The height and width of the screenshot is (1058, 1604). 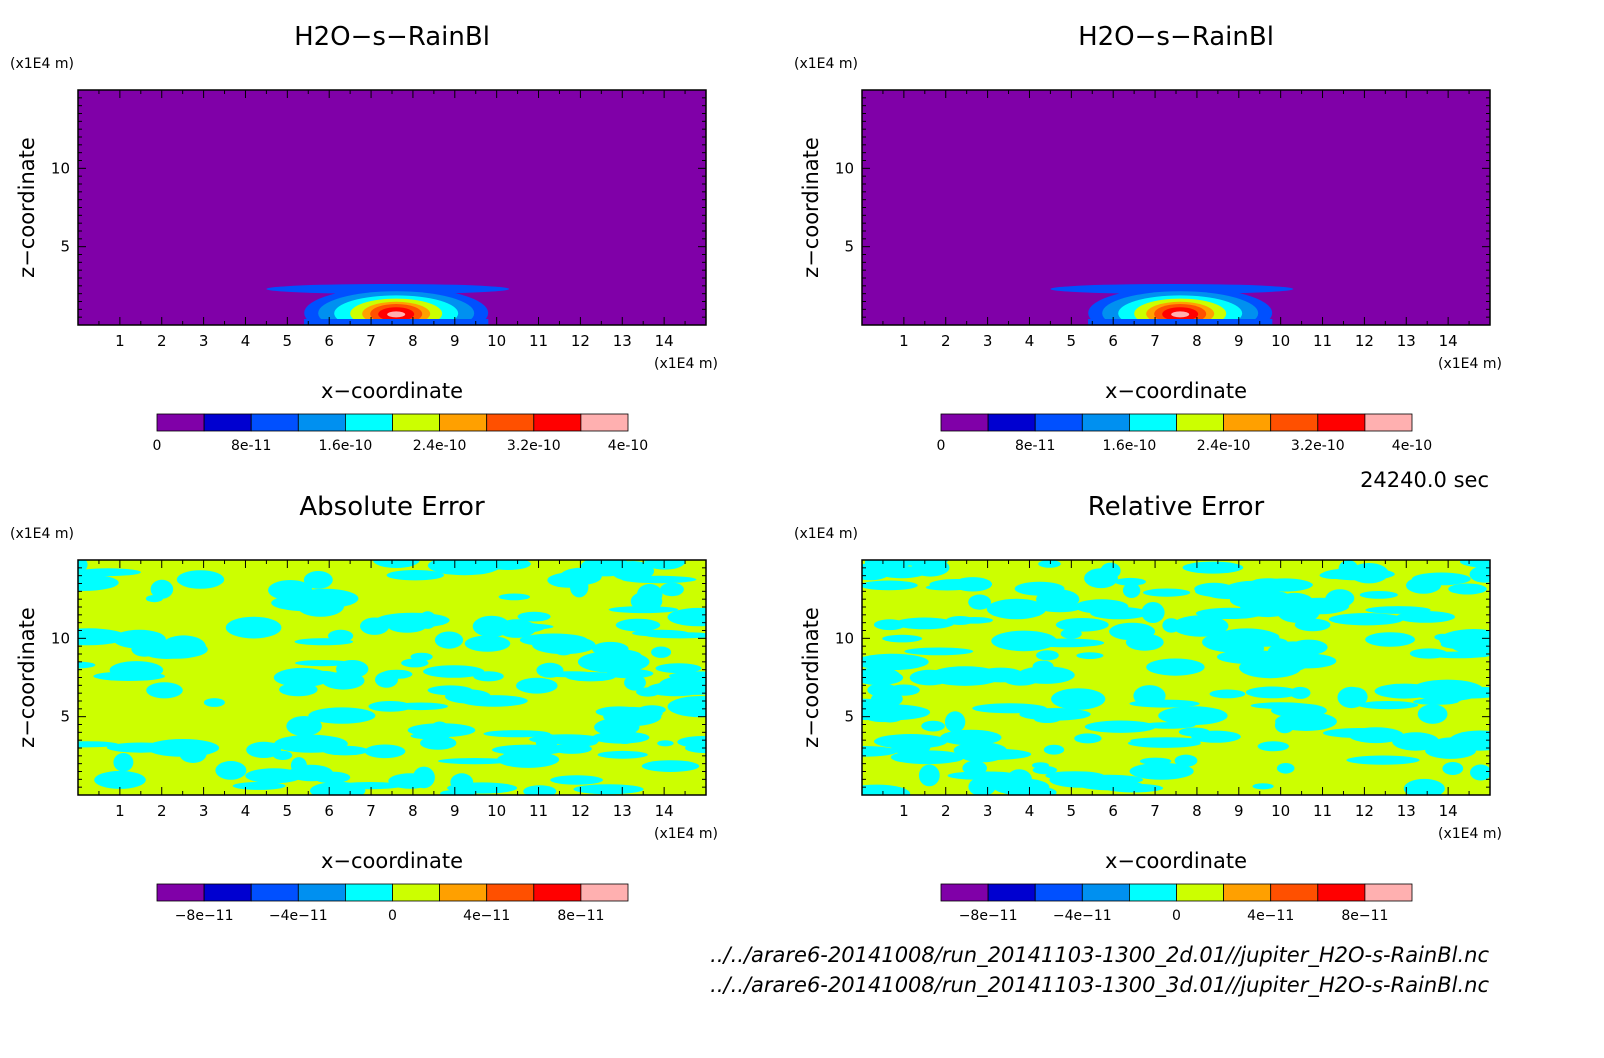 What do you see at coordinates (1239, 341) in the screenshot?
I see `x-tick-label: 9` at bounding box center [1239, 341].